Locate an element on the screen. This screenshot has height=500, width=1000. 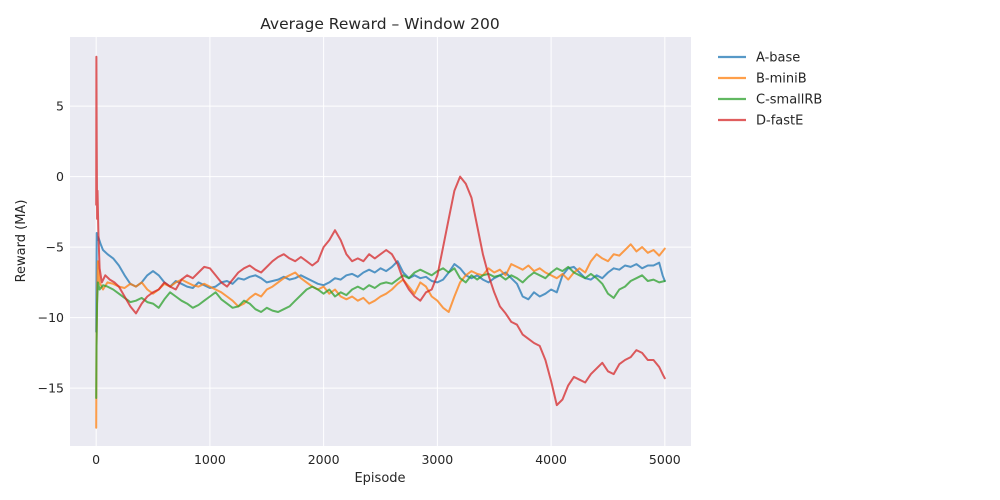
x-tick-label: 2000 is located at coordinates (324, 459).